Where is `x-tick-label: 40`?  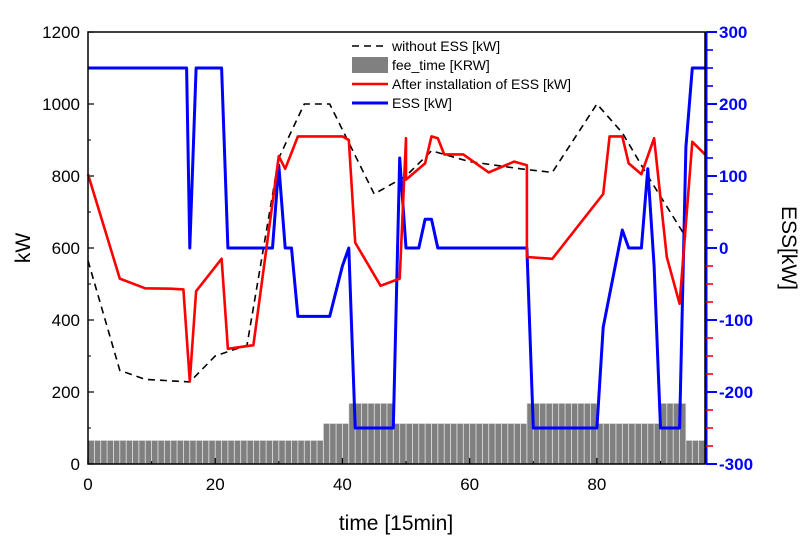 x-tick-label: 40 is located at coordinates (342, 484).